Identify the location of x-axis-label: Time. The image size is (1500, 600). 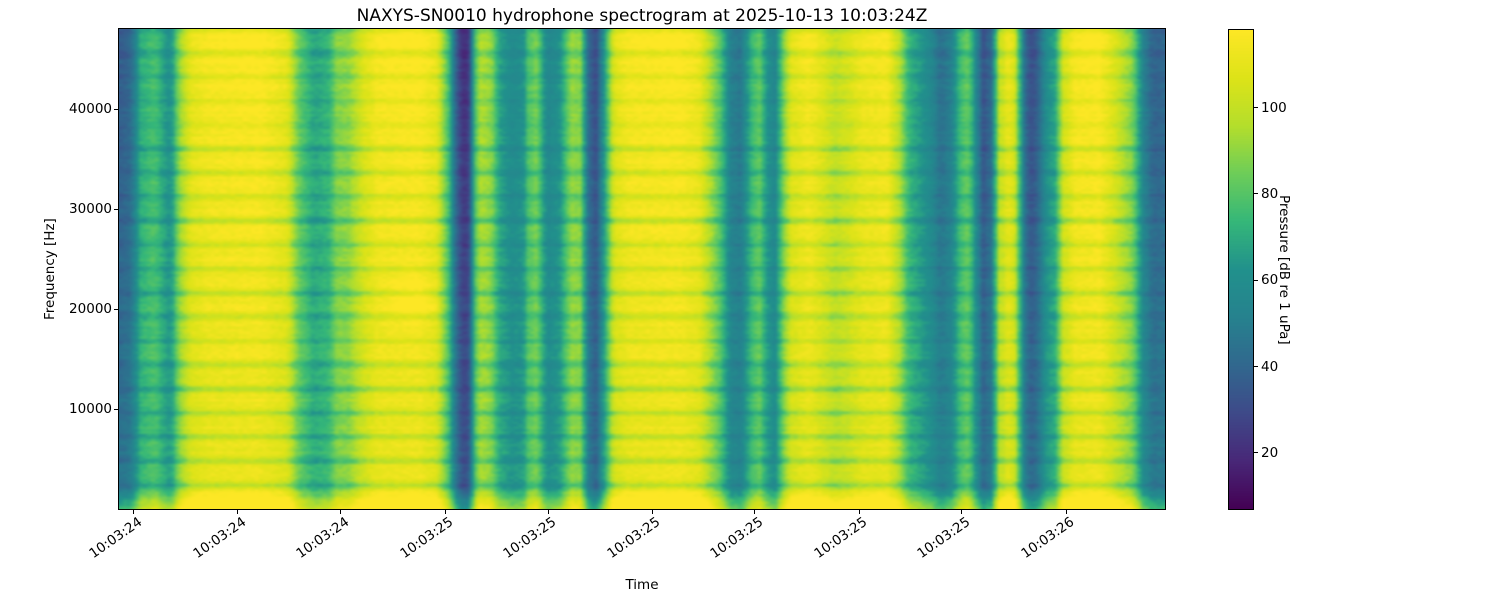
(642, 585).